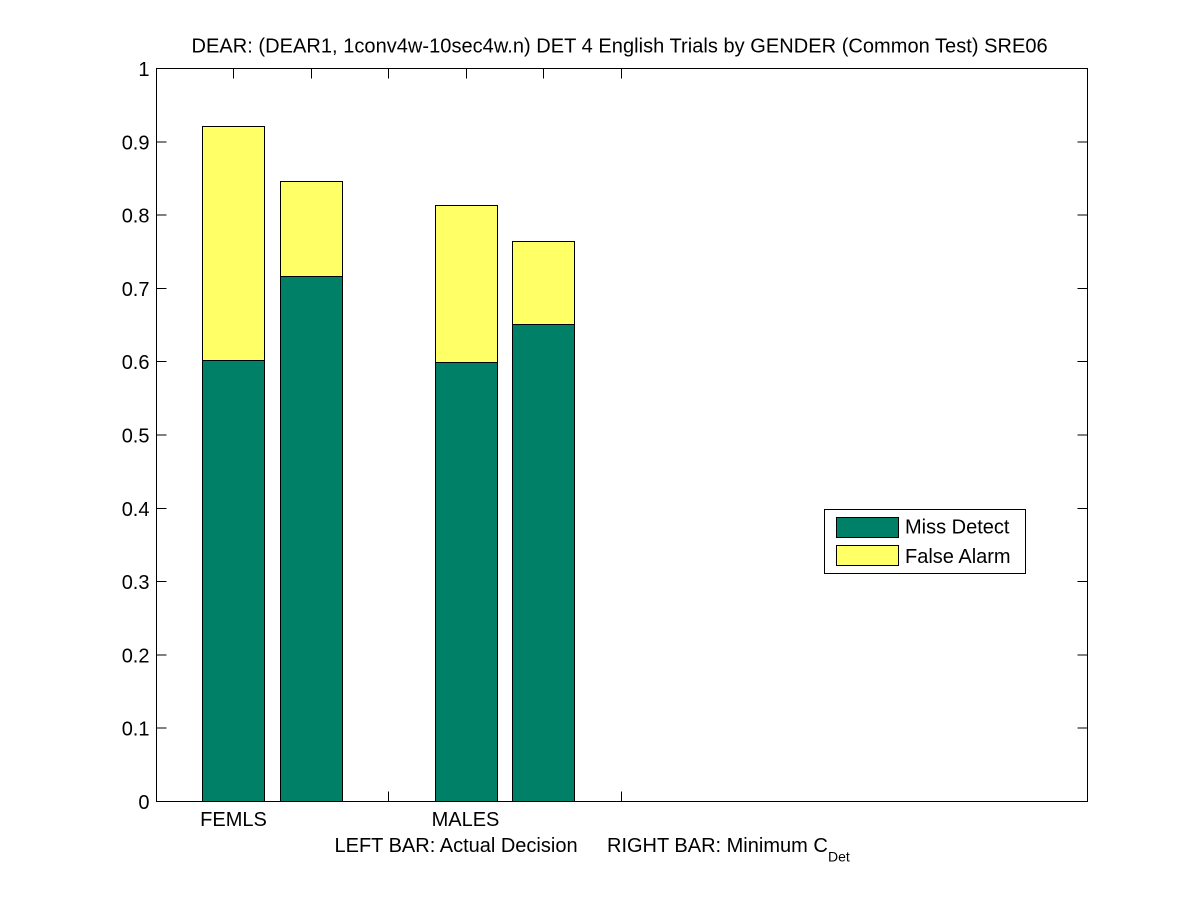  What do you see at coordinates (466, 820) in the screenshot?
I see `svg-text: MALES` at bounding box center [466, 820].